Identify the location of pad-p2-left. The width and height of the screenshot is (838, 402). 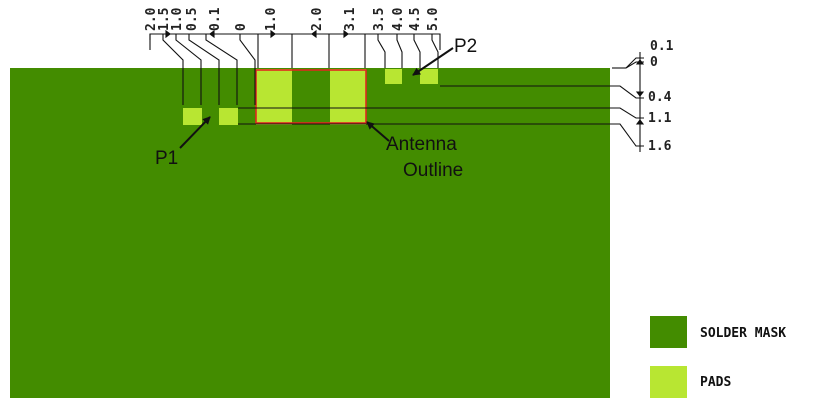
(393, 76).